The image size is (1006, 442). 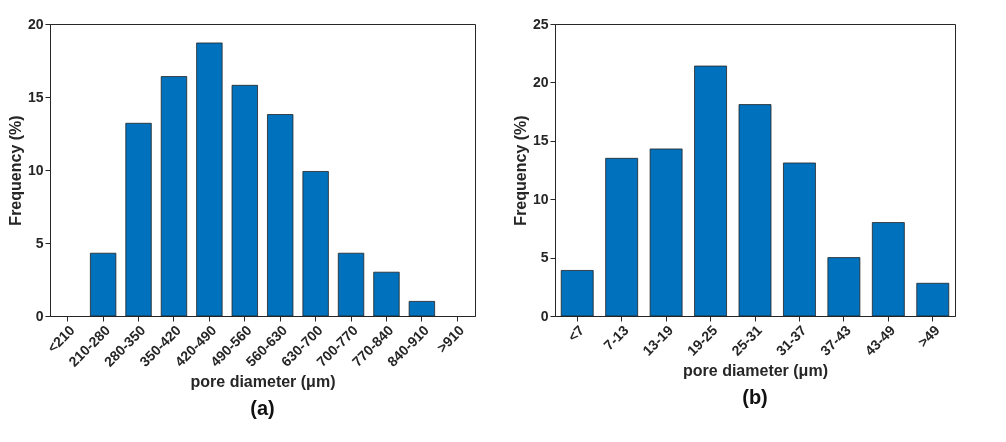 I want to click on y-tick-label: 25, so click(x=540, y=23).